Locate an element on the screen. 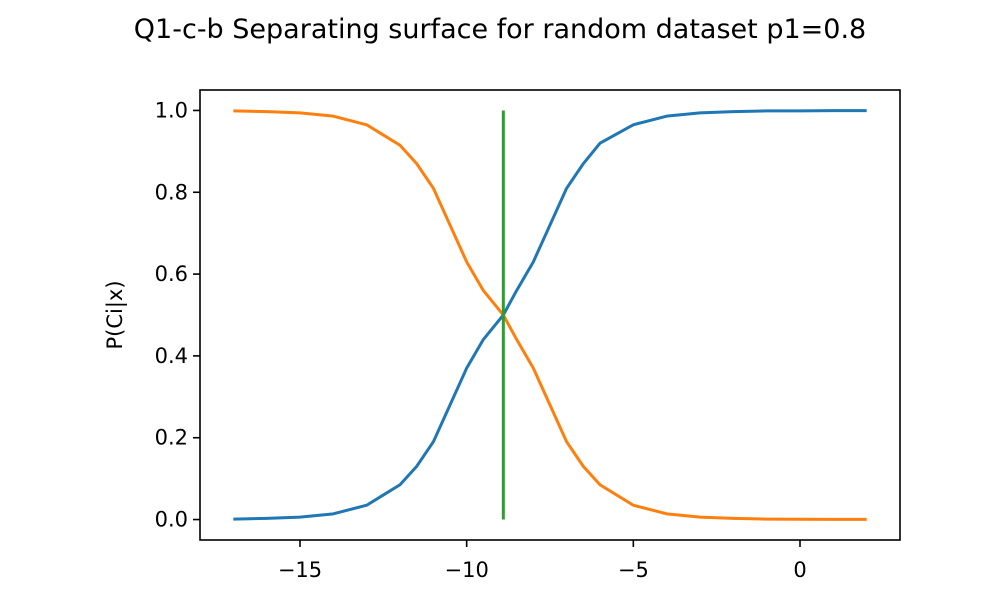 The width and height of the screenshot is (1000, 600). y-tick-label-5: 1.0 is located at coordinates (171, 110).